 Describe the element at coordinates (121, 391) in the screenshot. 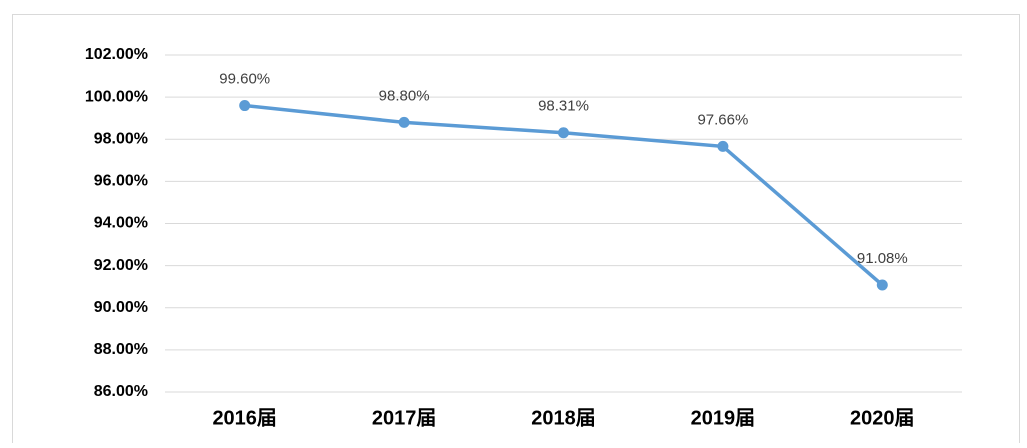

I see `y-tick-label: 86.00%` at that location.